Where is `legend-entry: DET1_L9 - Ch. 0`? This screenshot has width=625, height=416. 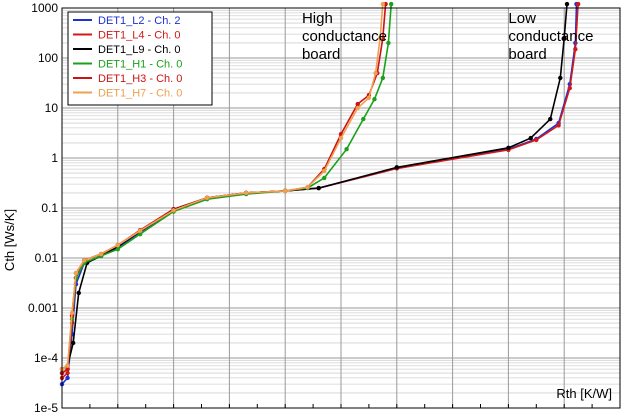 legend-entry: DET1_L9 - Ch. 0 is located at coordinates (139, 50).